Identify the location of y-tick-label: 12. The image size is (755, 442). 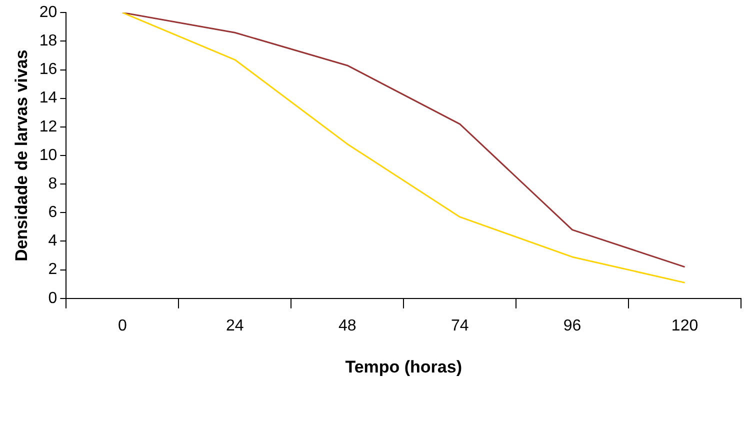
(48, 127).